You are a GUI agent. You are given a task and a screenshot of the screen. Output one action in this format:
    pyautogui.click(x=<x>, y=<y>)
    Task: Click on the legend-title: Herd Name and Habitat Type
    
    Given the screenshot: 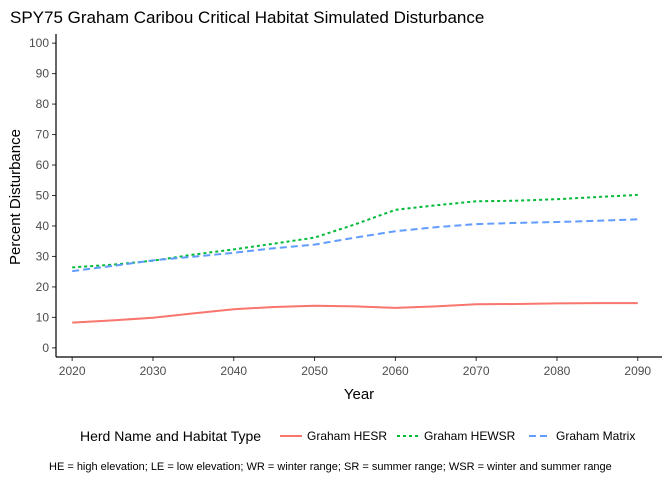 What is the action you would take?
    pyautogui.click(x=170, y=436)
    